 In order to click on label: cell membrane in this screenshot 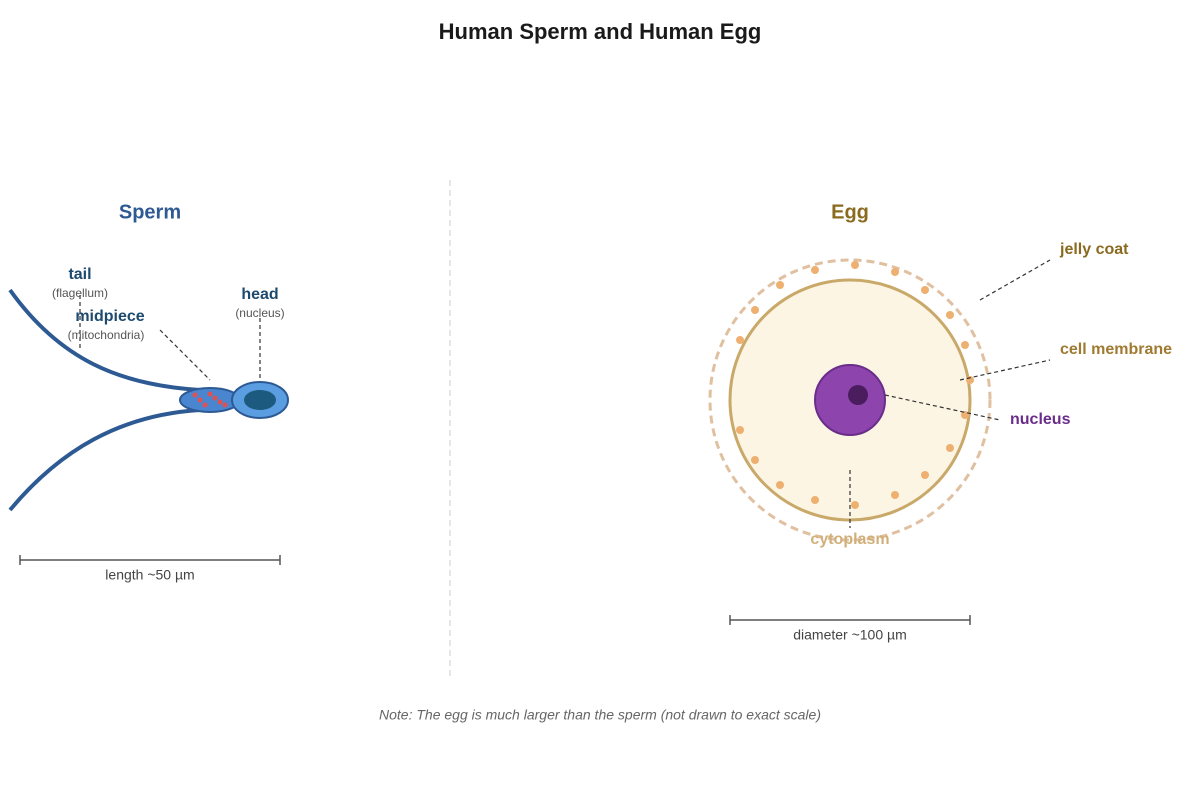, I will do `click(1116, 349)`.